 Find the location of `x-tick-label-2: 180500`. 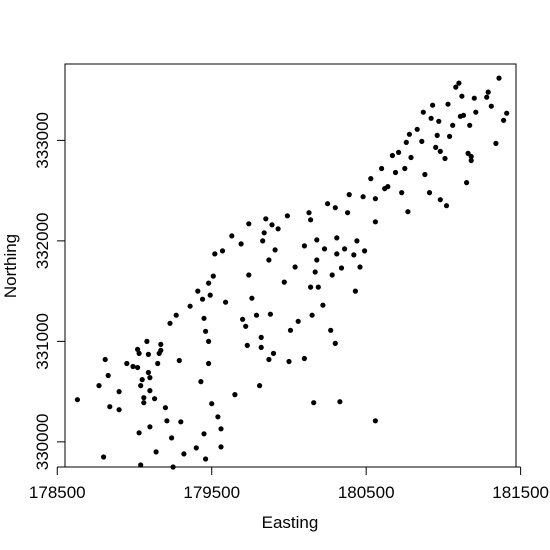

x-tick-label-2: 180500 is located at coordinates (366, 492).